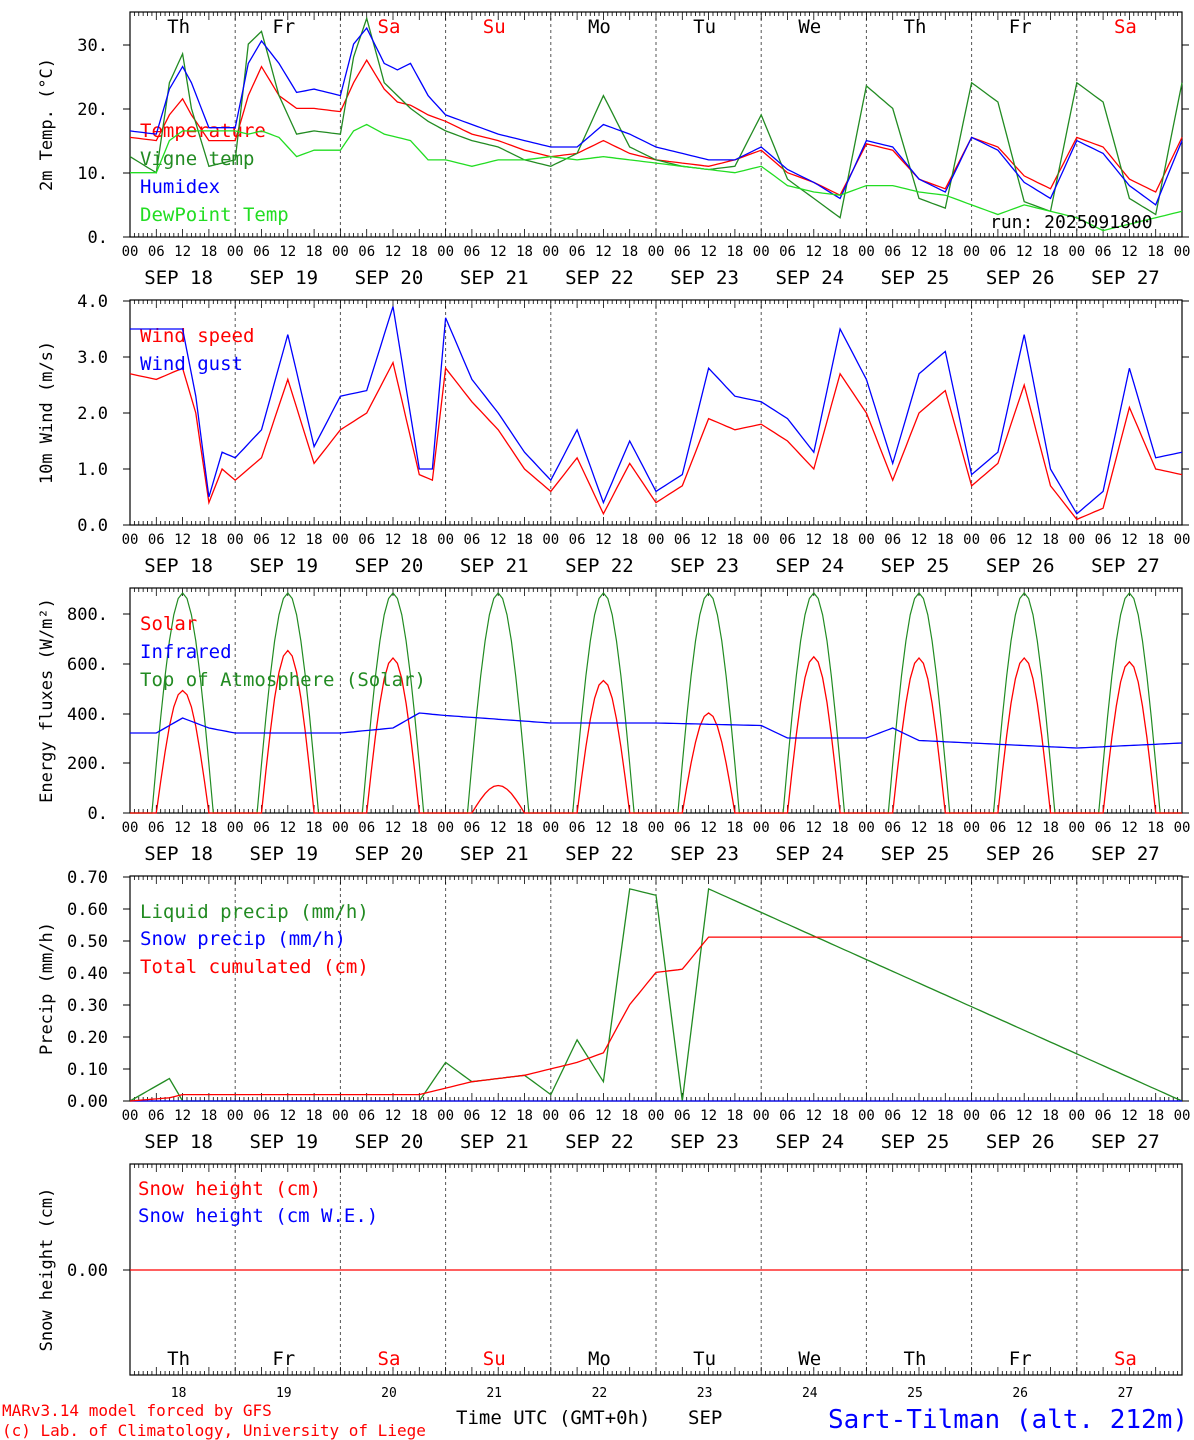  Describe the element at coordinates (1125, 278) in the screenshot. I see `date-label: SEP 27` at that location.